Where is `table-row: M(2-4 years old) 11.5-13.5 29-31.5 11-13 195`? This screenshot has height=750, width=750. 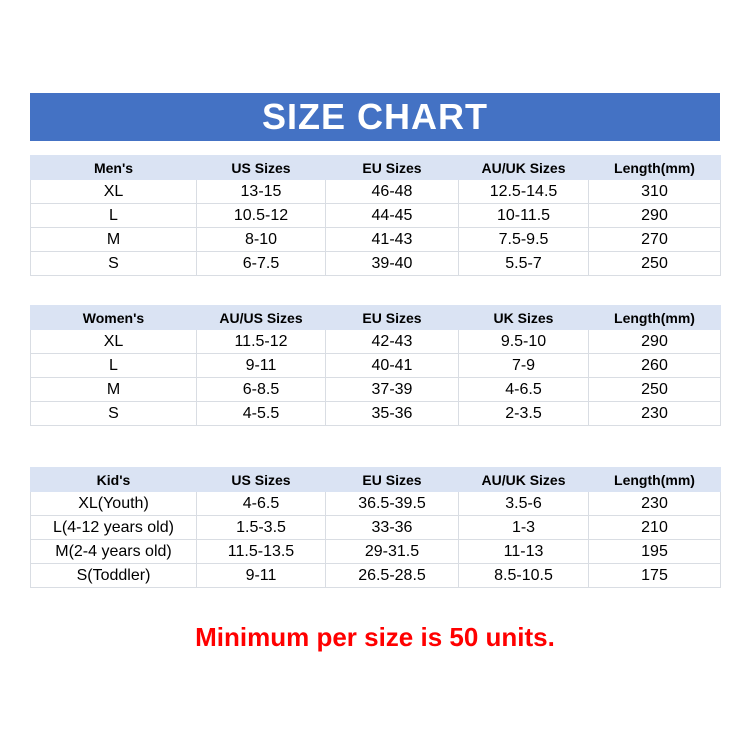
table-row: M(2-4 years old) 11.5-13.5 29-31.5 11-13 195 is located at coordinates (375, 551).